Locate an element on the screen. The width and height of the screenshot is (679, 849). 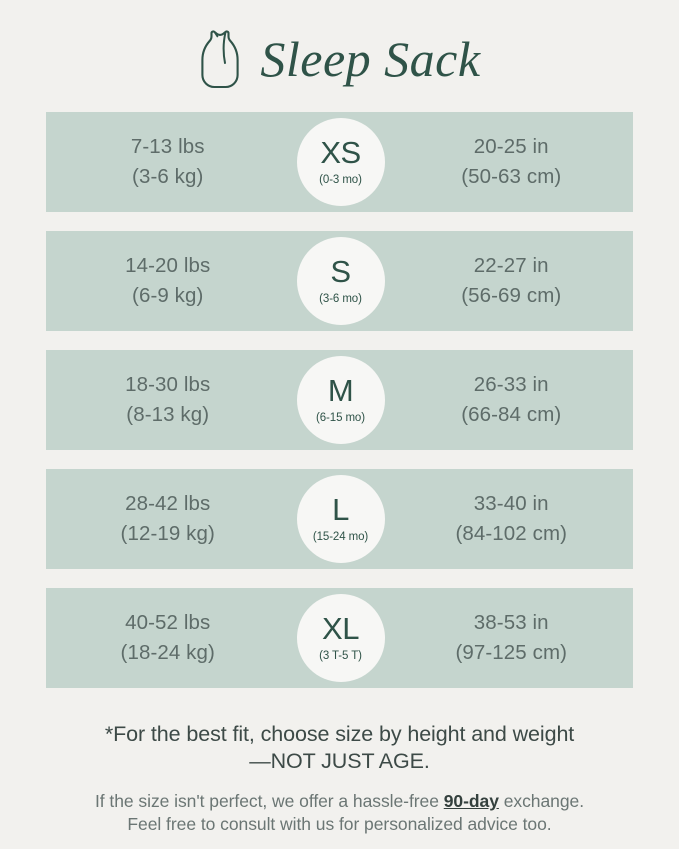
weight-imperial: 7-13 lbs is located at coordinates (167, 147).